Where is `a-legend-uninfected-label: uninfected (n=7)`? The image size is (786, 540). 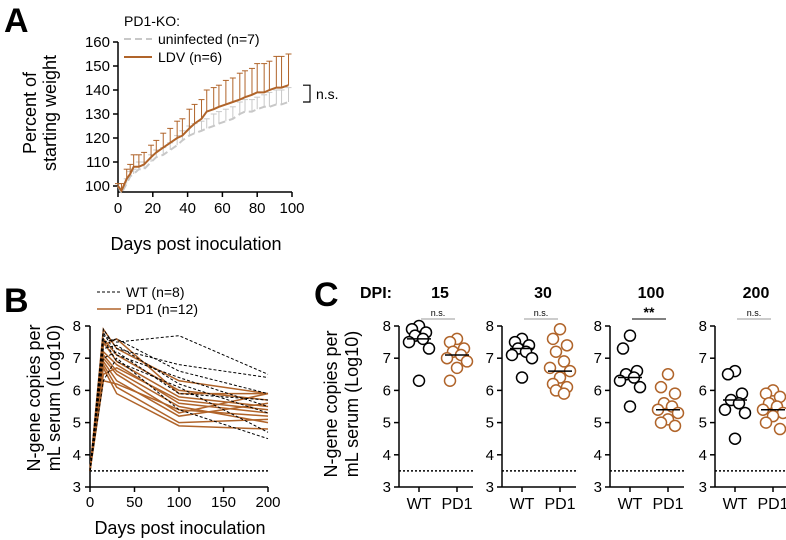 a-legend-uninfected-label: uninfected (n=7) is located at coordinates (209, 39).